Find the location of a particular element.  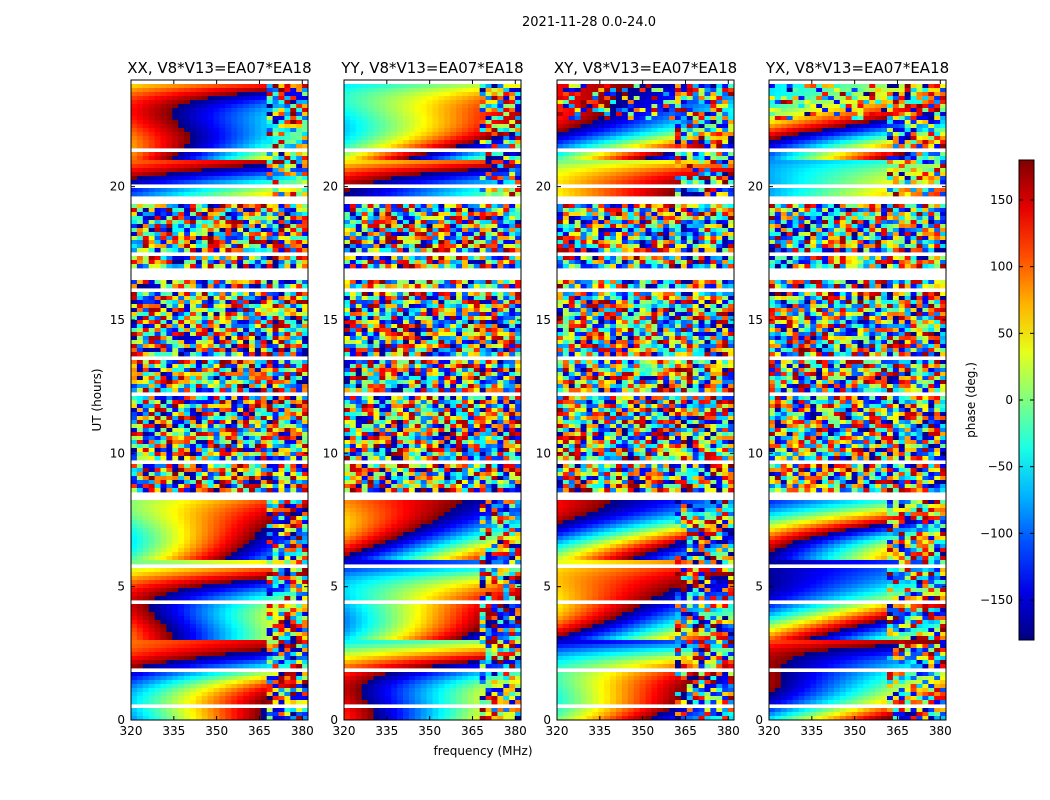

y-tick-label: 15 is located at coordinates (117, 320).